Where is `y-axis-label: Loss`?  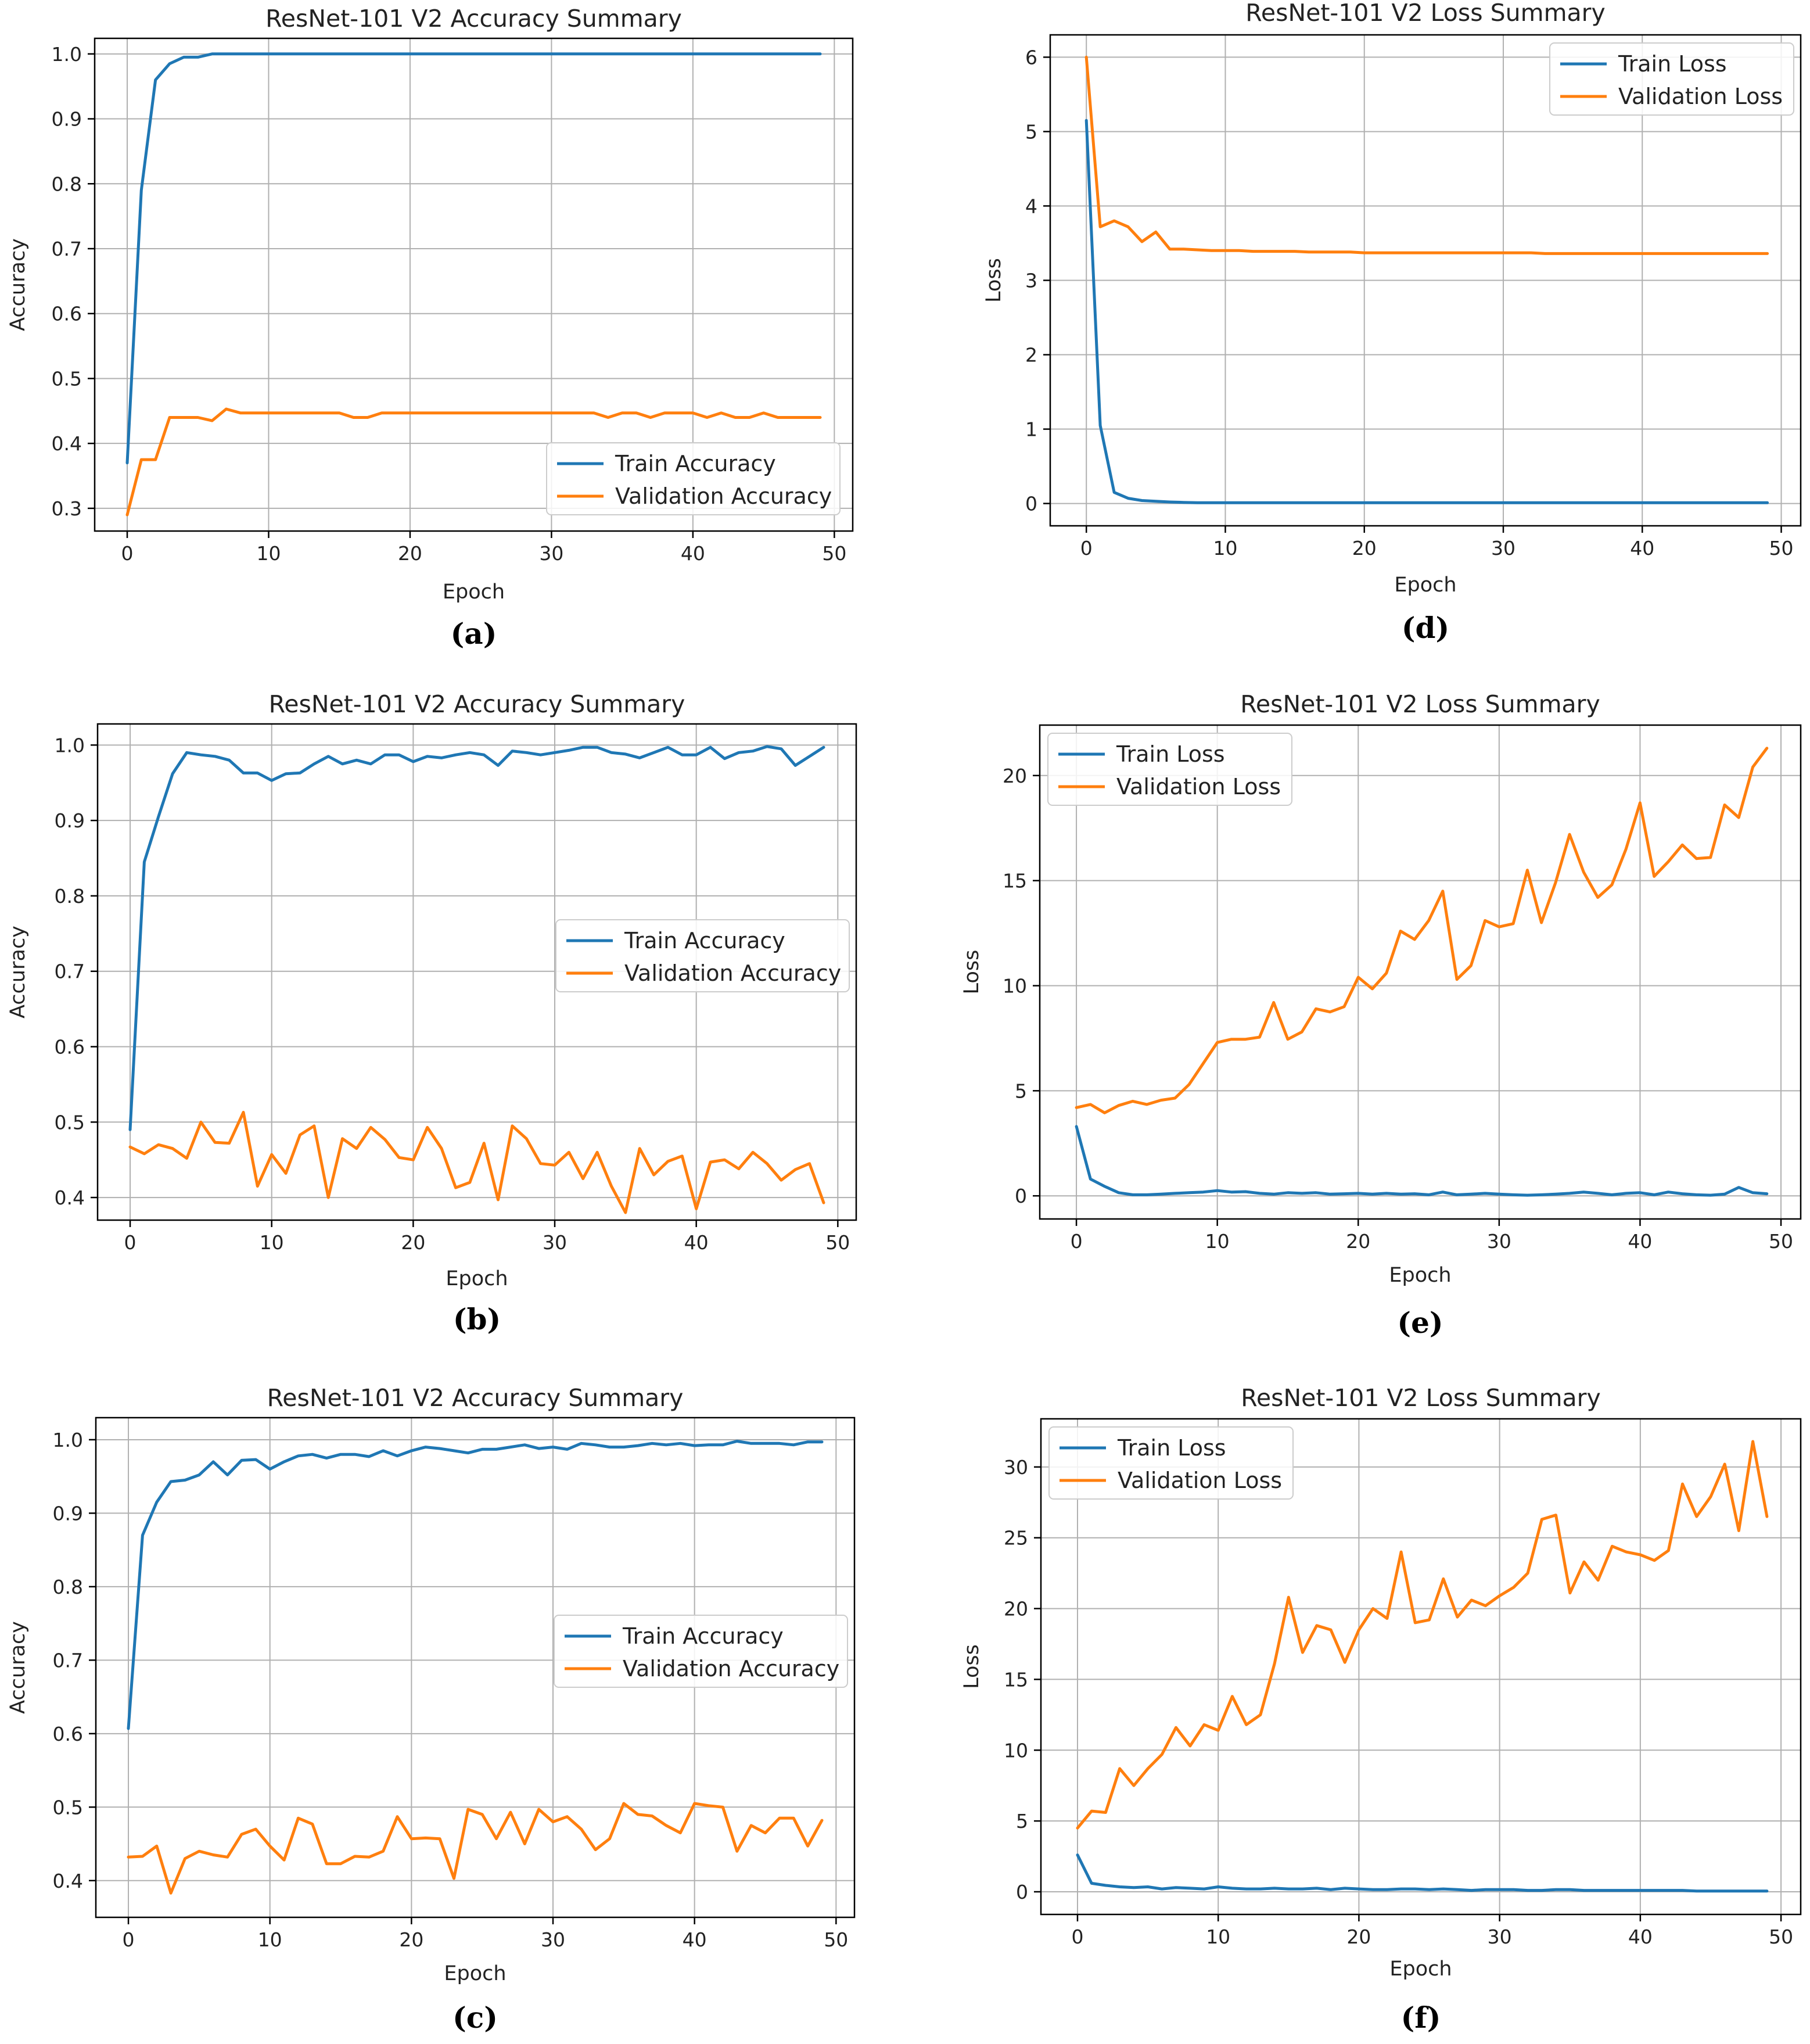 y-axis-label: Loss is located at coordinates (971, 972).